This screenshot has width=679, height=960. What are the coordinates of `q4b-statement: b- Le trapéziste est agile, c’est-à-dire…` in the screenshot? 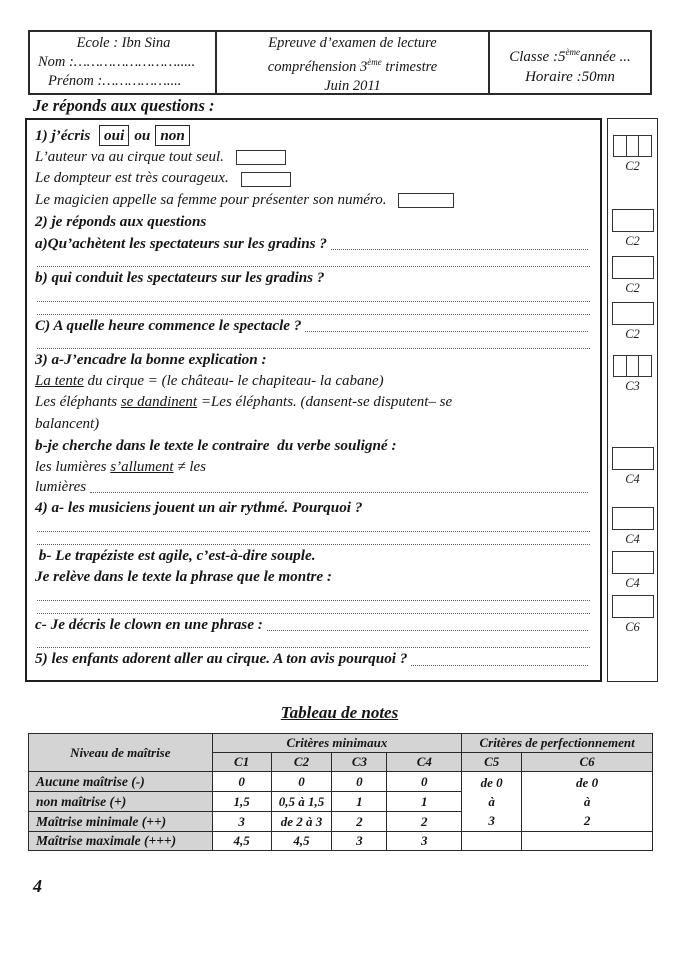 It's located at (175, 555).